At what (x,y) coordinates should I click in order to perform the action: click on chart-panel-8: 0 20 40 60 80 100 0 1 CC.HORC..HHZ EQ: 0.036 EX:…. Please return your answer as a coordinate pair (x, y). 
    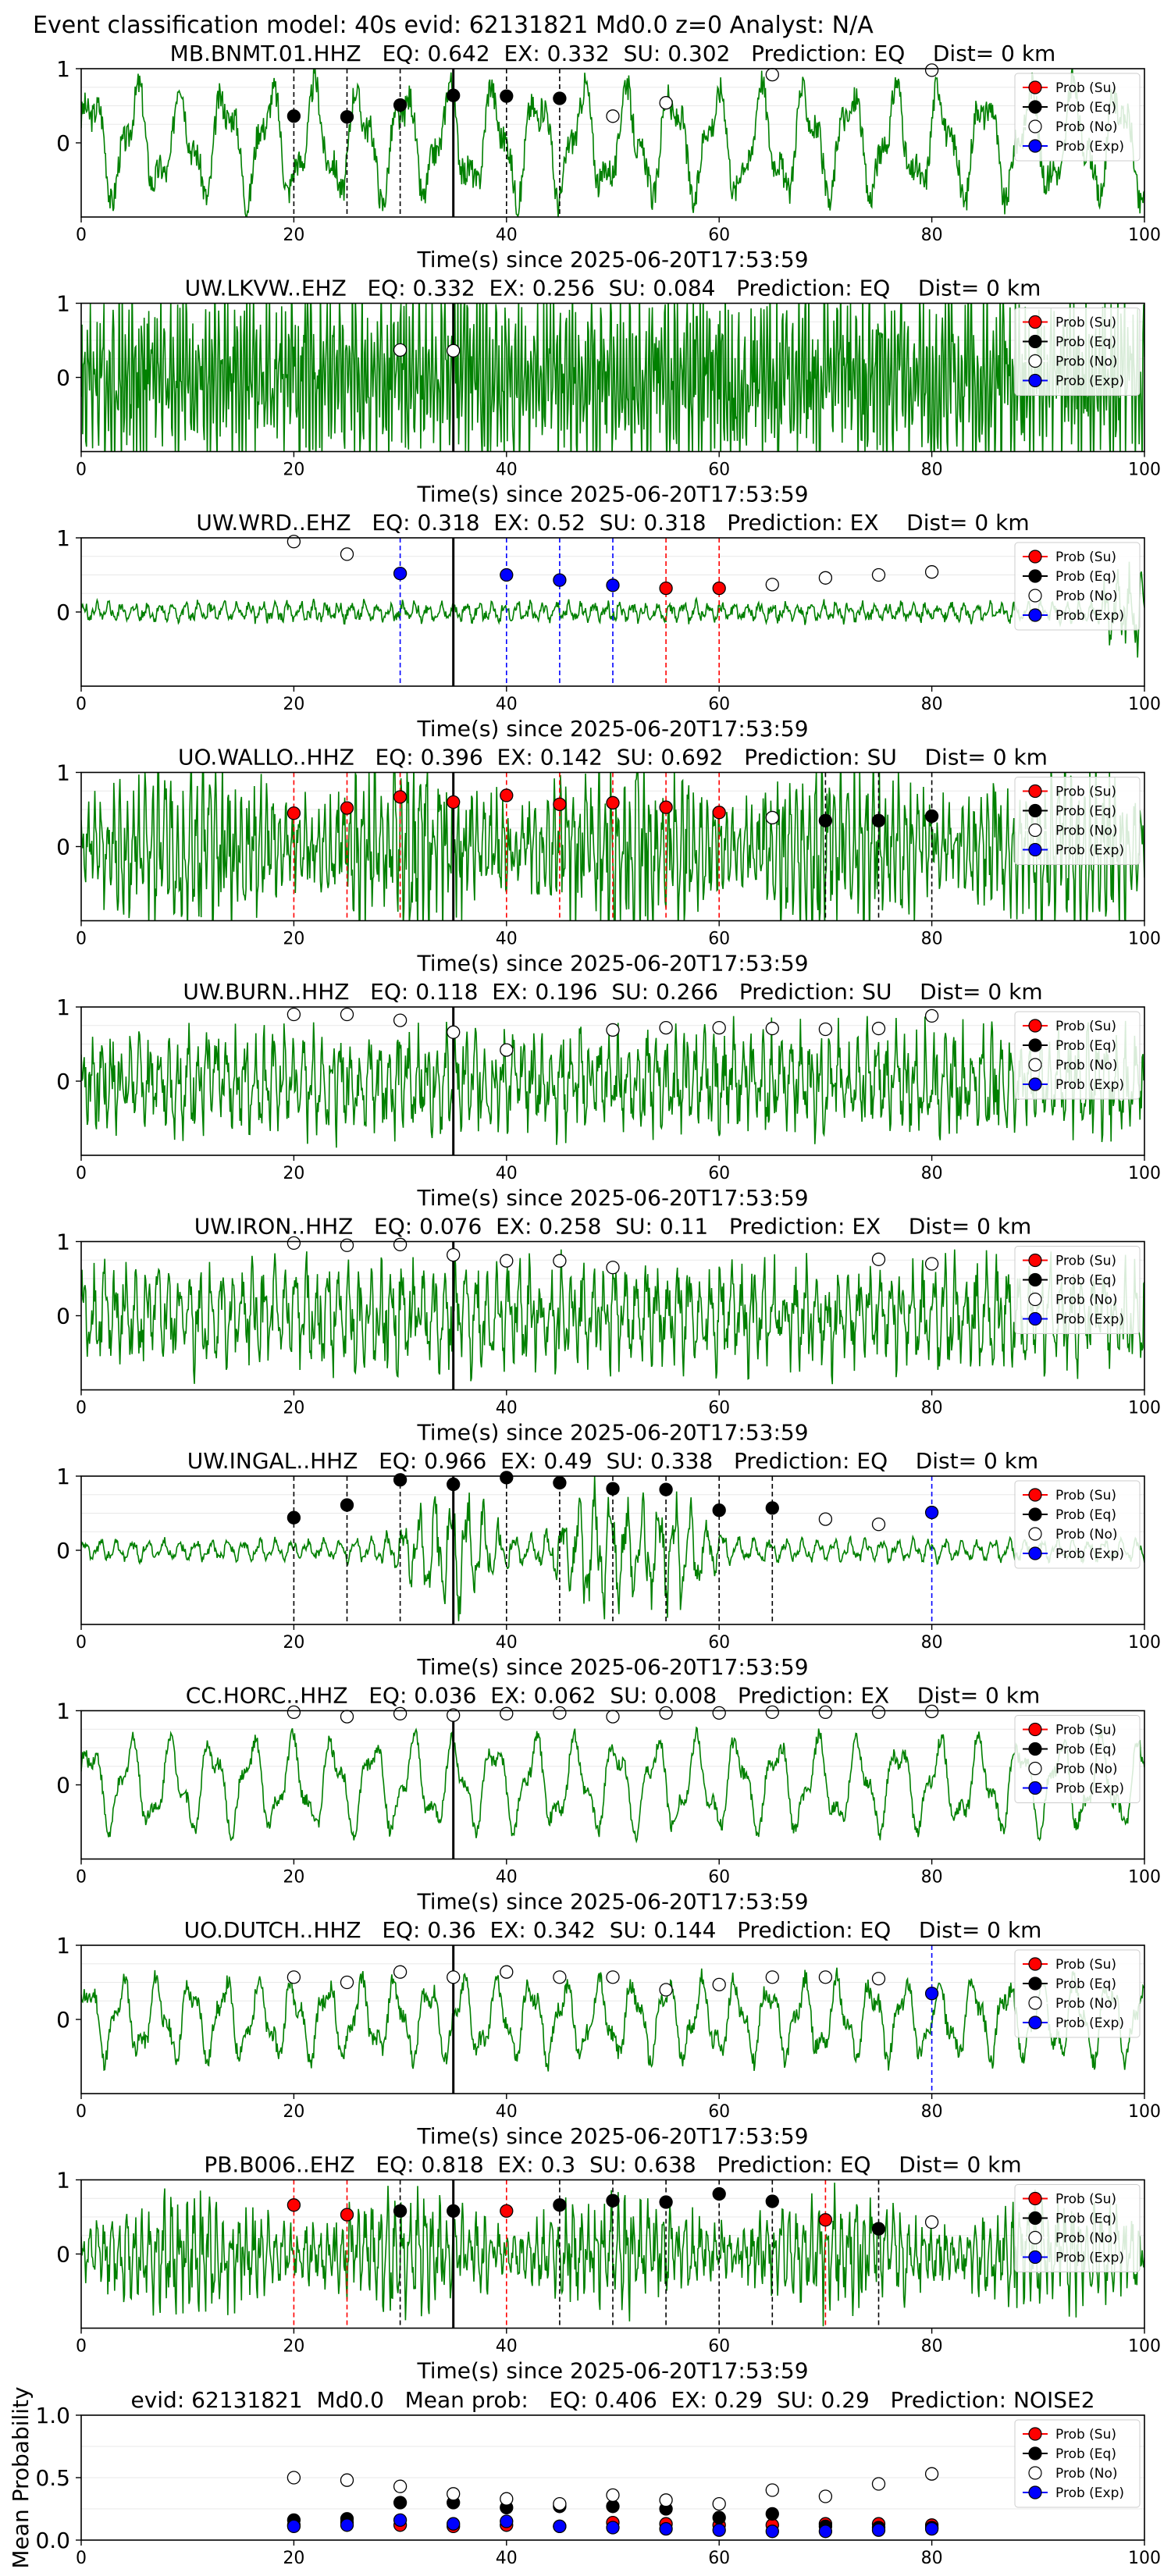
    Looking at the image, I should click on (608, 1799).